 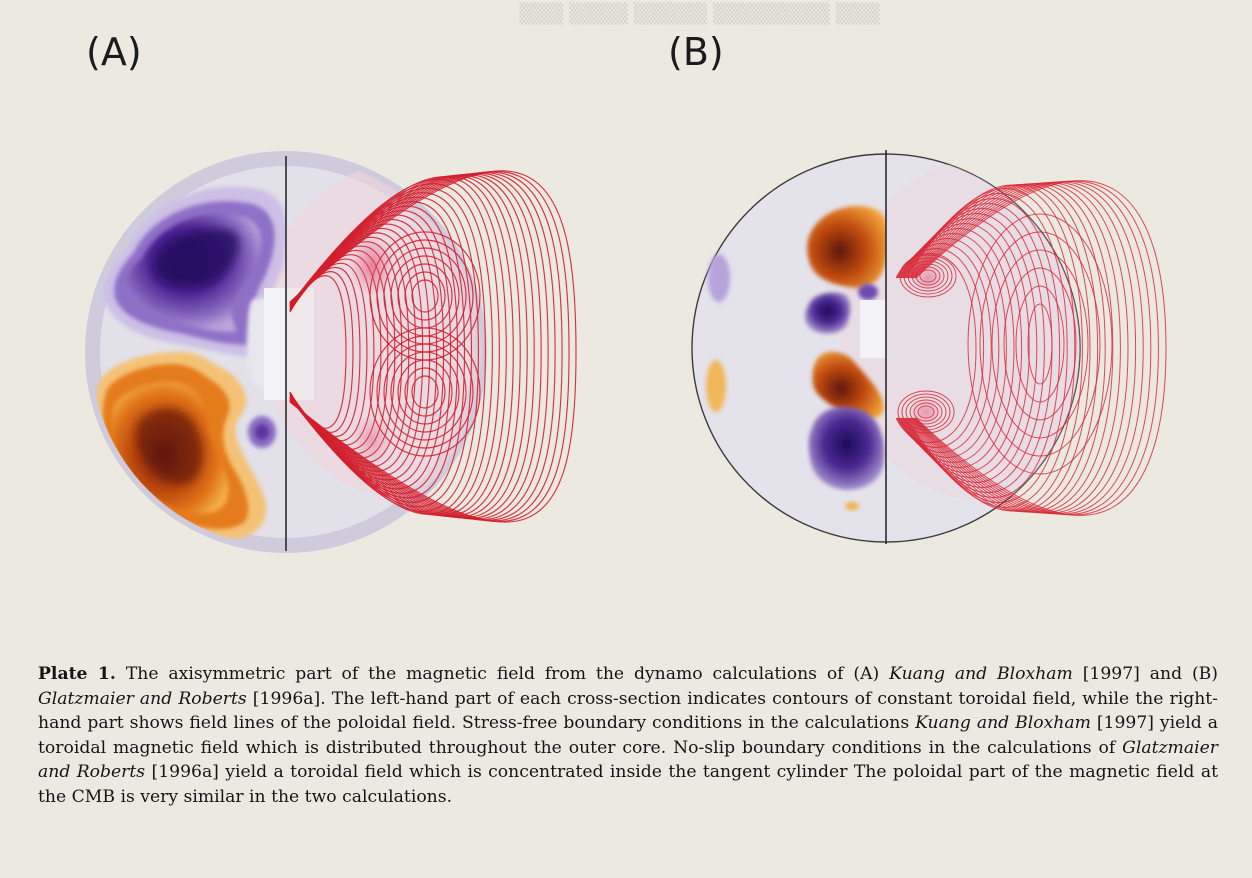 I want to click on panel-b-pink-spot-upper, so click(x=928, y=278).